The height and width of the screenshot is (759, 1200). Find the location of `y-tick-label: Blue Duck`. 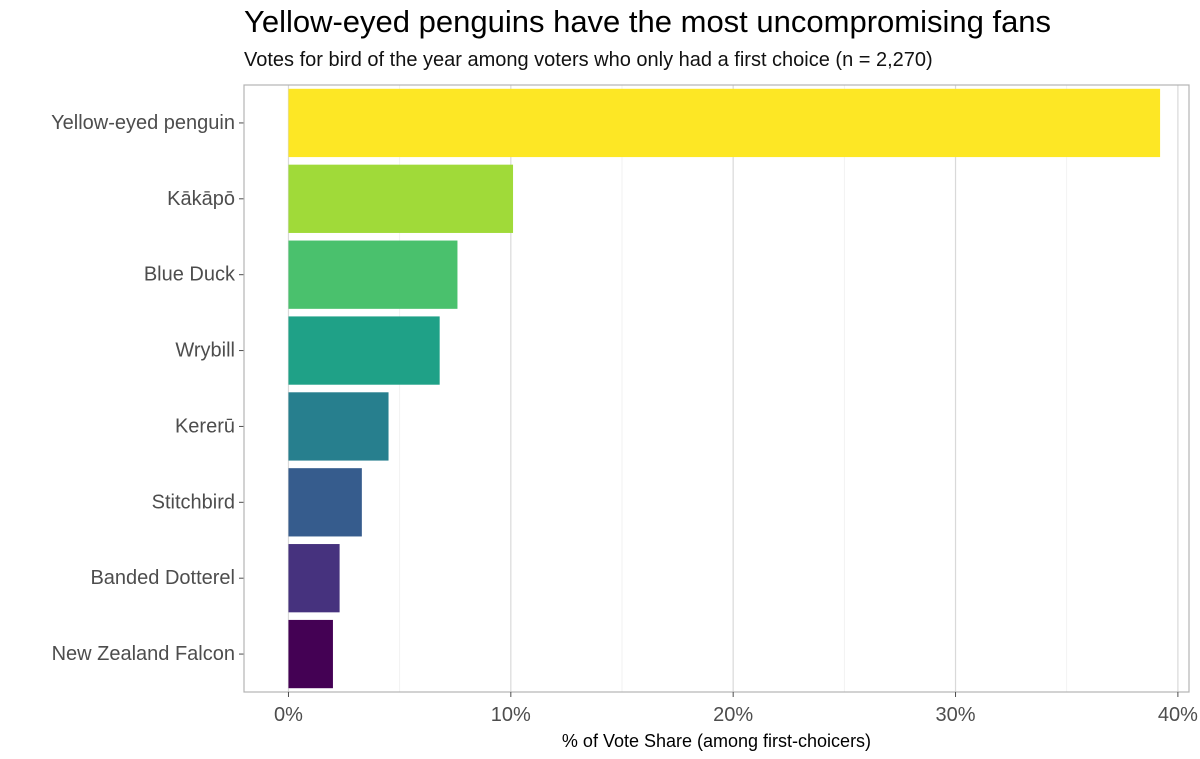

y-tick-label: Blue Duck is located at coordinates (190, 275).